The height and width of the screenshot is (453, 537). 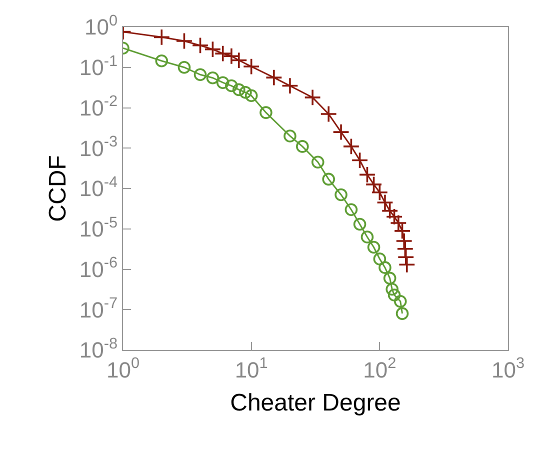 I want to click on x-tick-label: 10$^{1}$, so click(x=251, y=368).